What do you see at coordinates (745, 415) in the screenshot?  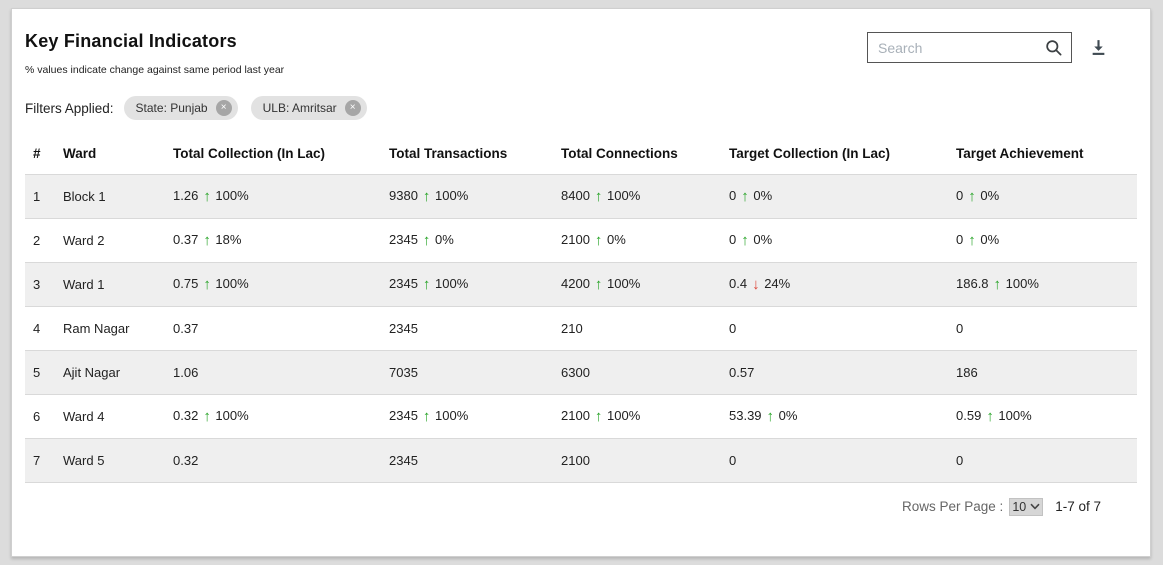 I see `metric-value: 53.39` at bounding box center [745, 415].